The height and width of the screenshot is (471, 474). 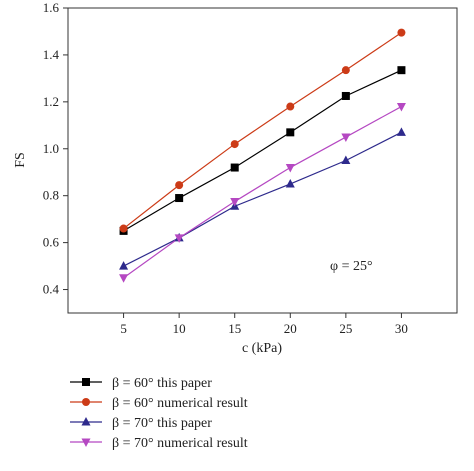 What do you see at coordinates (180, 403) in the screenshot?
I see `legend-label: β = 60° numerical result` at bounding box center [180, 403].